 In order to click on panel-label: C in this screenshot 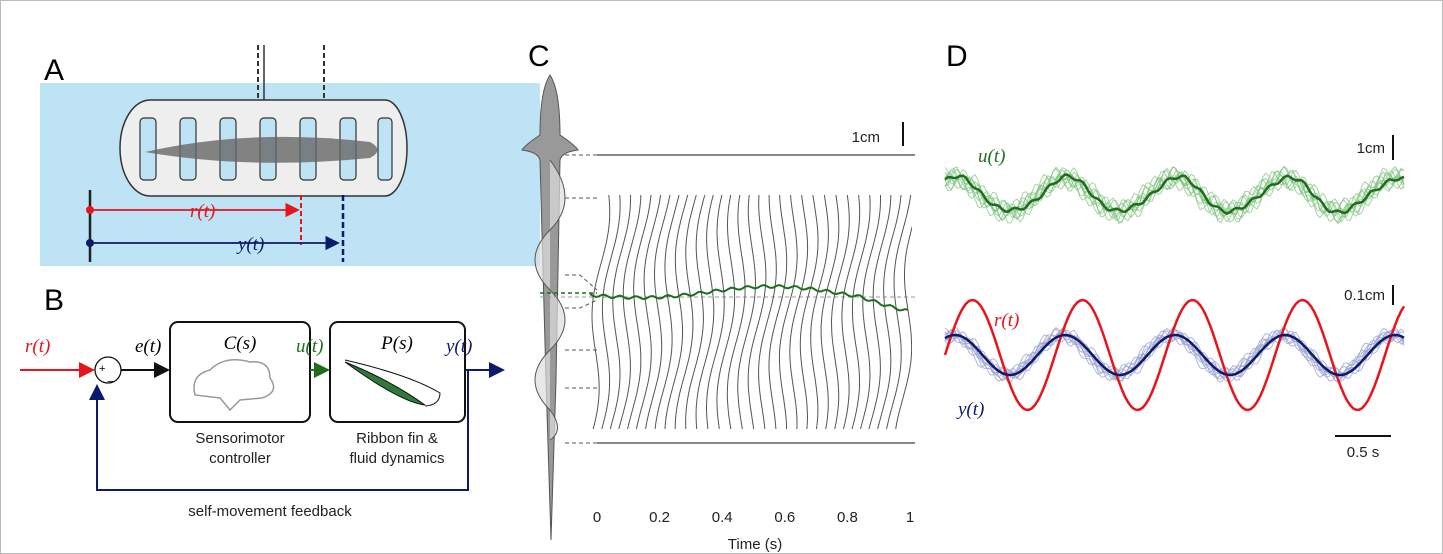, I will do `click(539, 56)`.